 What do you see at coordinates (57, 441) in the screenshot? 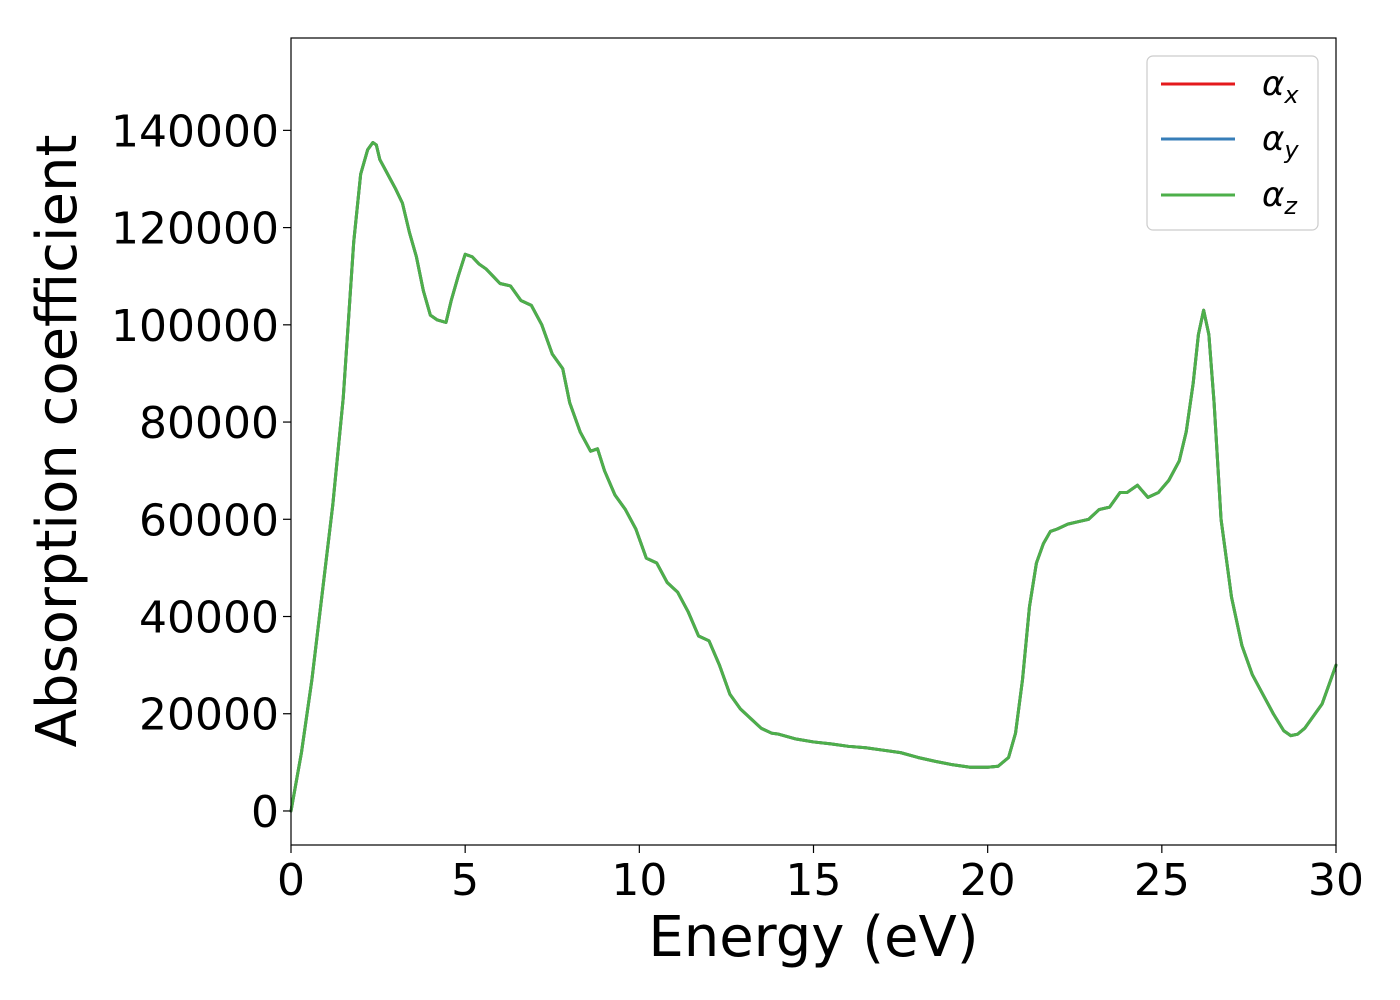
I see `y-axis-title: Absorption coefficient` at bounding box center [57, 441].